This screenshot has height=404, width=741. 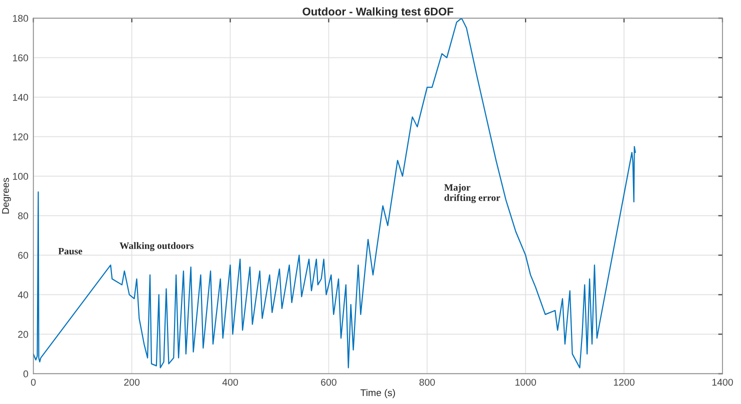 I want to click on y-tick-label: 80, so click(x=23, y=216).